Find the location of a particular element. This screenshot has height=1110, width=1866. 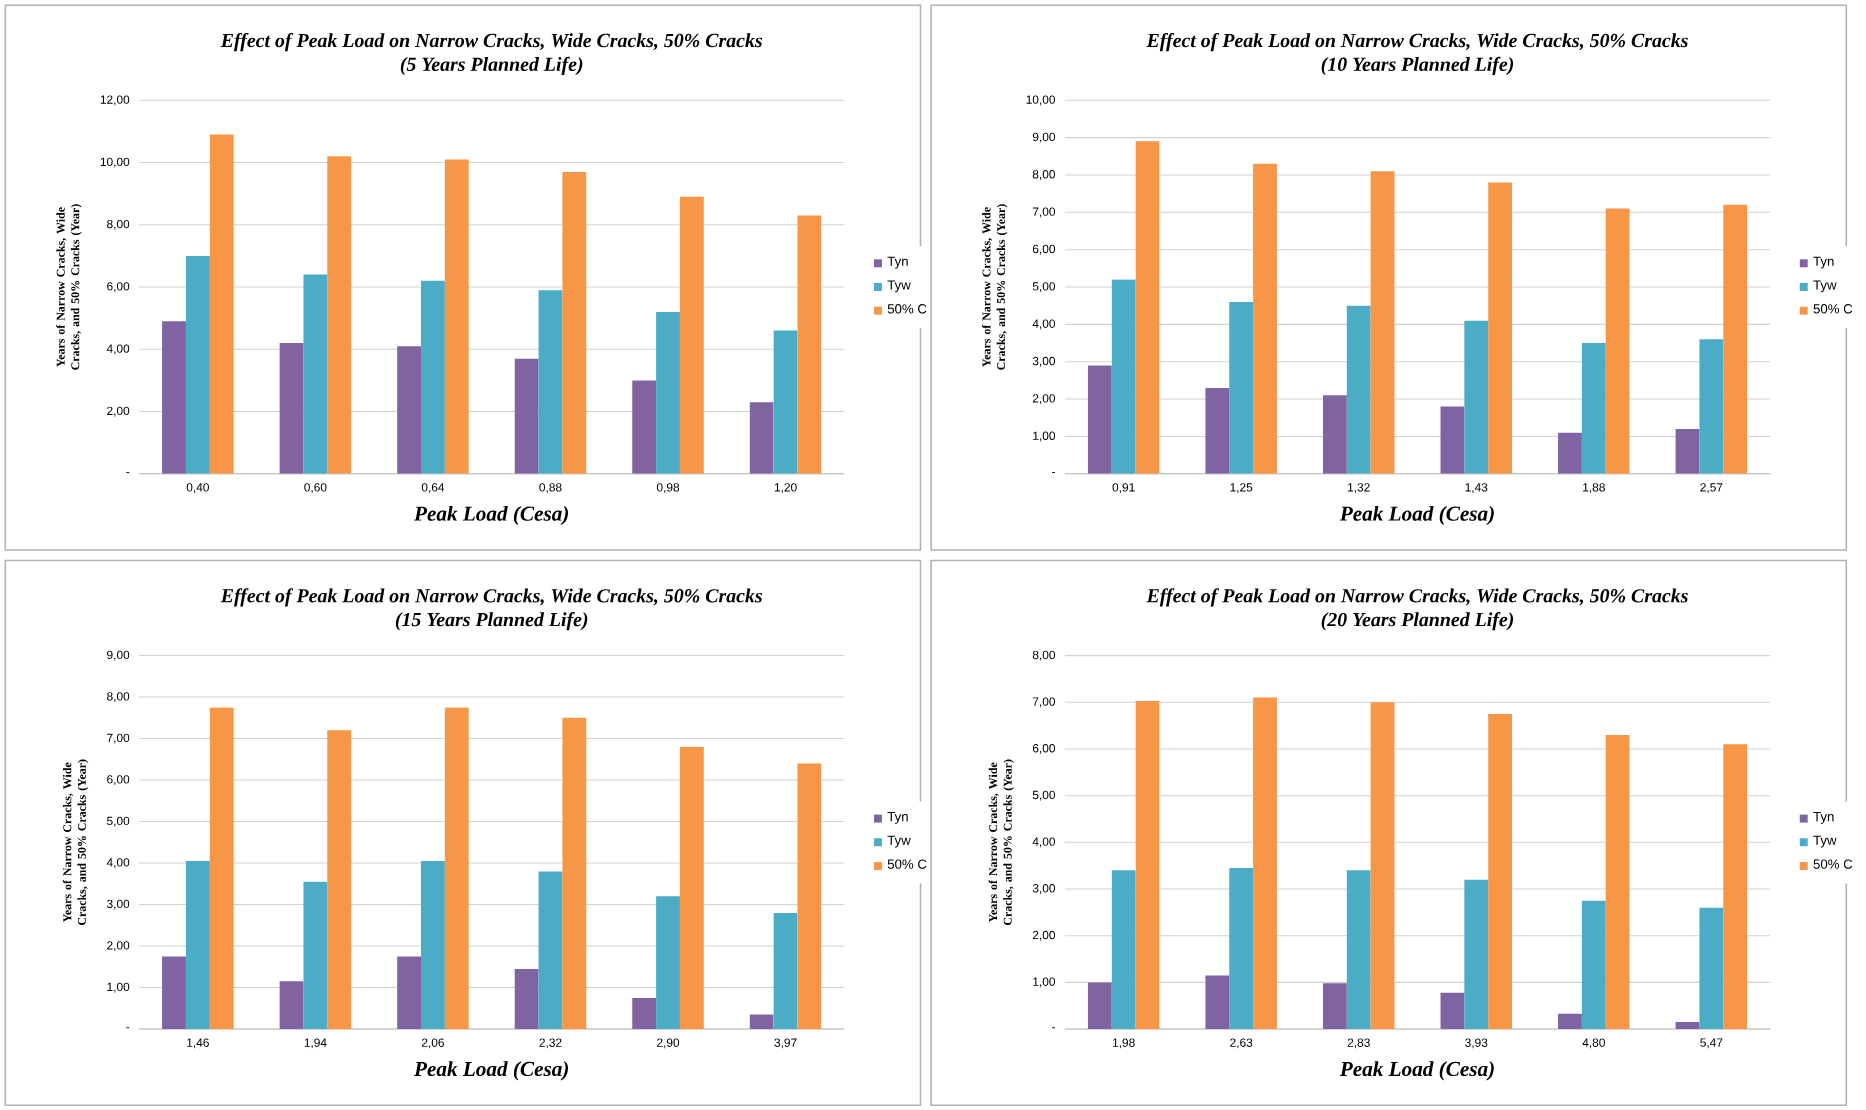

chart-subtitle: (5 Years Planned Life) is located at coordinates (491, 65).